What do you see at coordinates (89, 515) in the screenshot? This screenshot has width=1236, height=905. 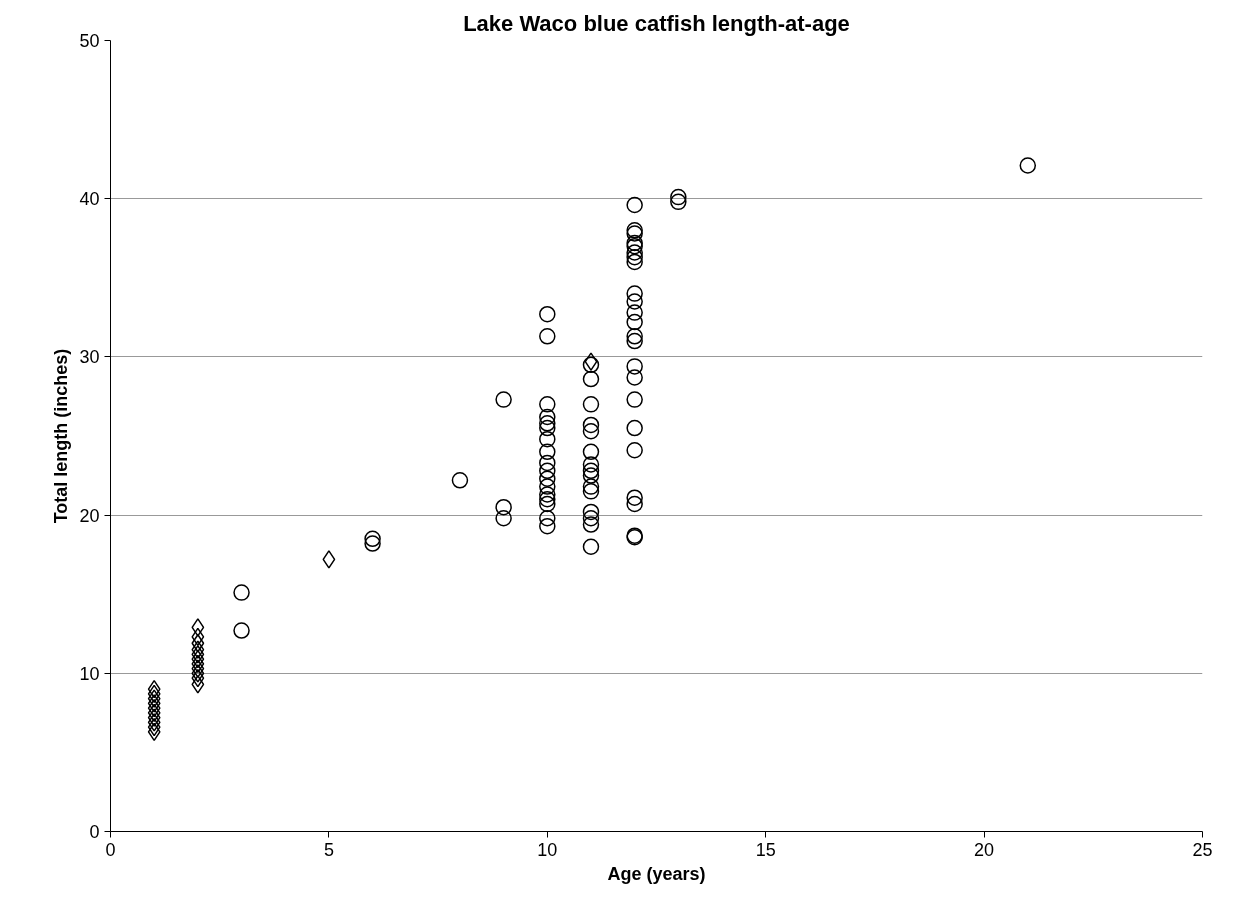 I see `y-tick-label: 20` at bounding box center [89, 515].